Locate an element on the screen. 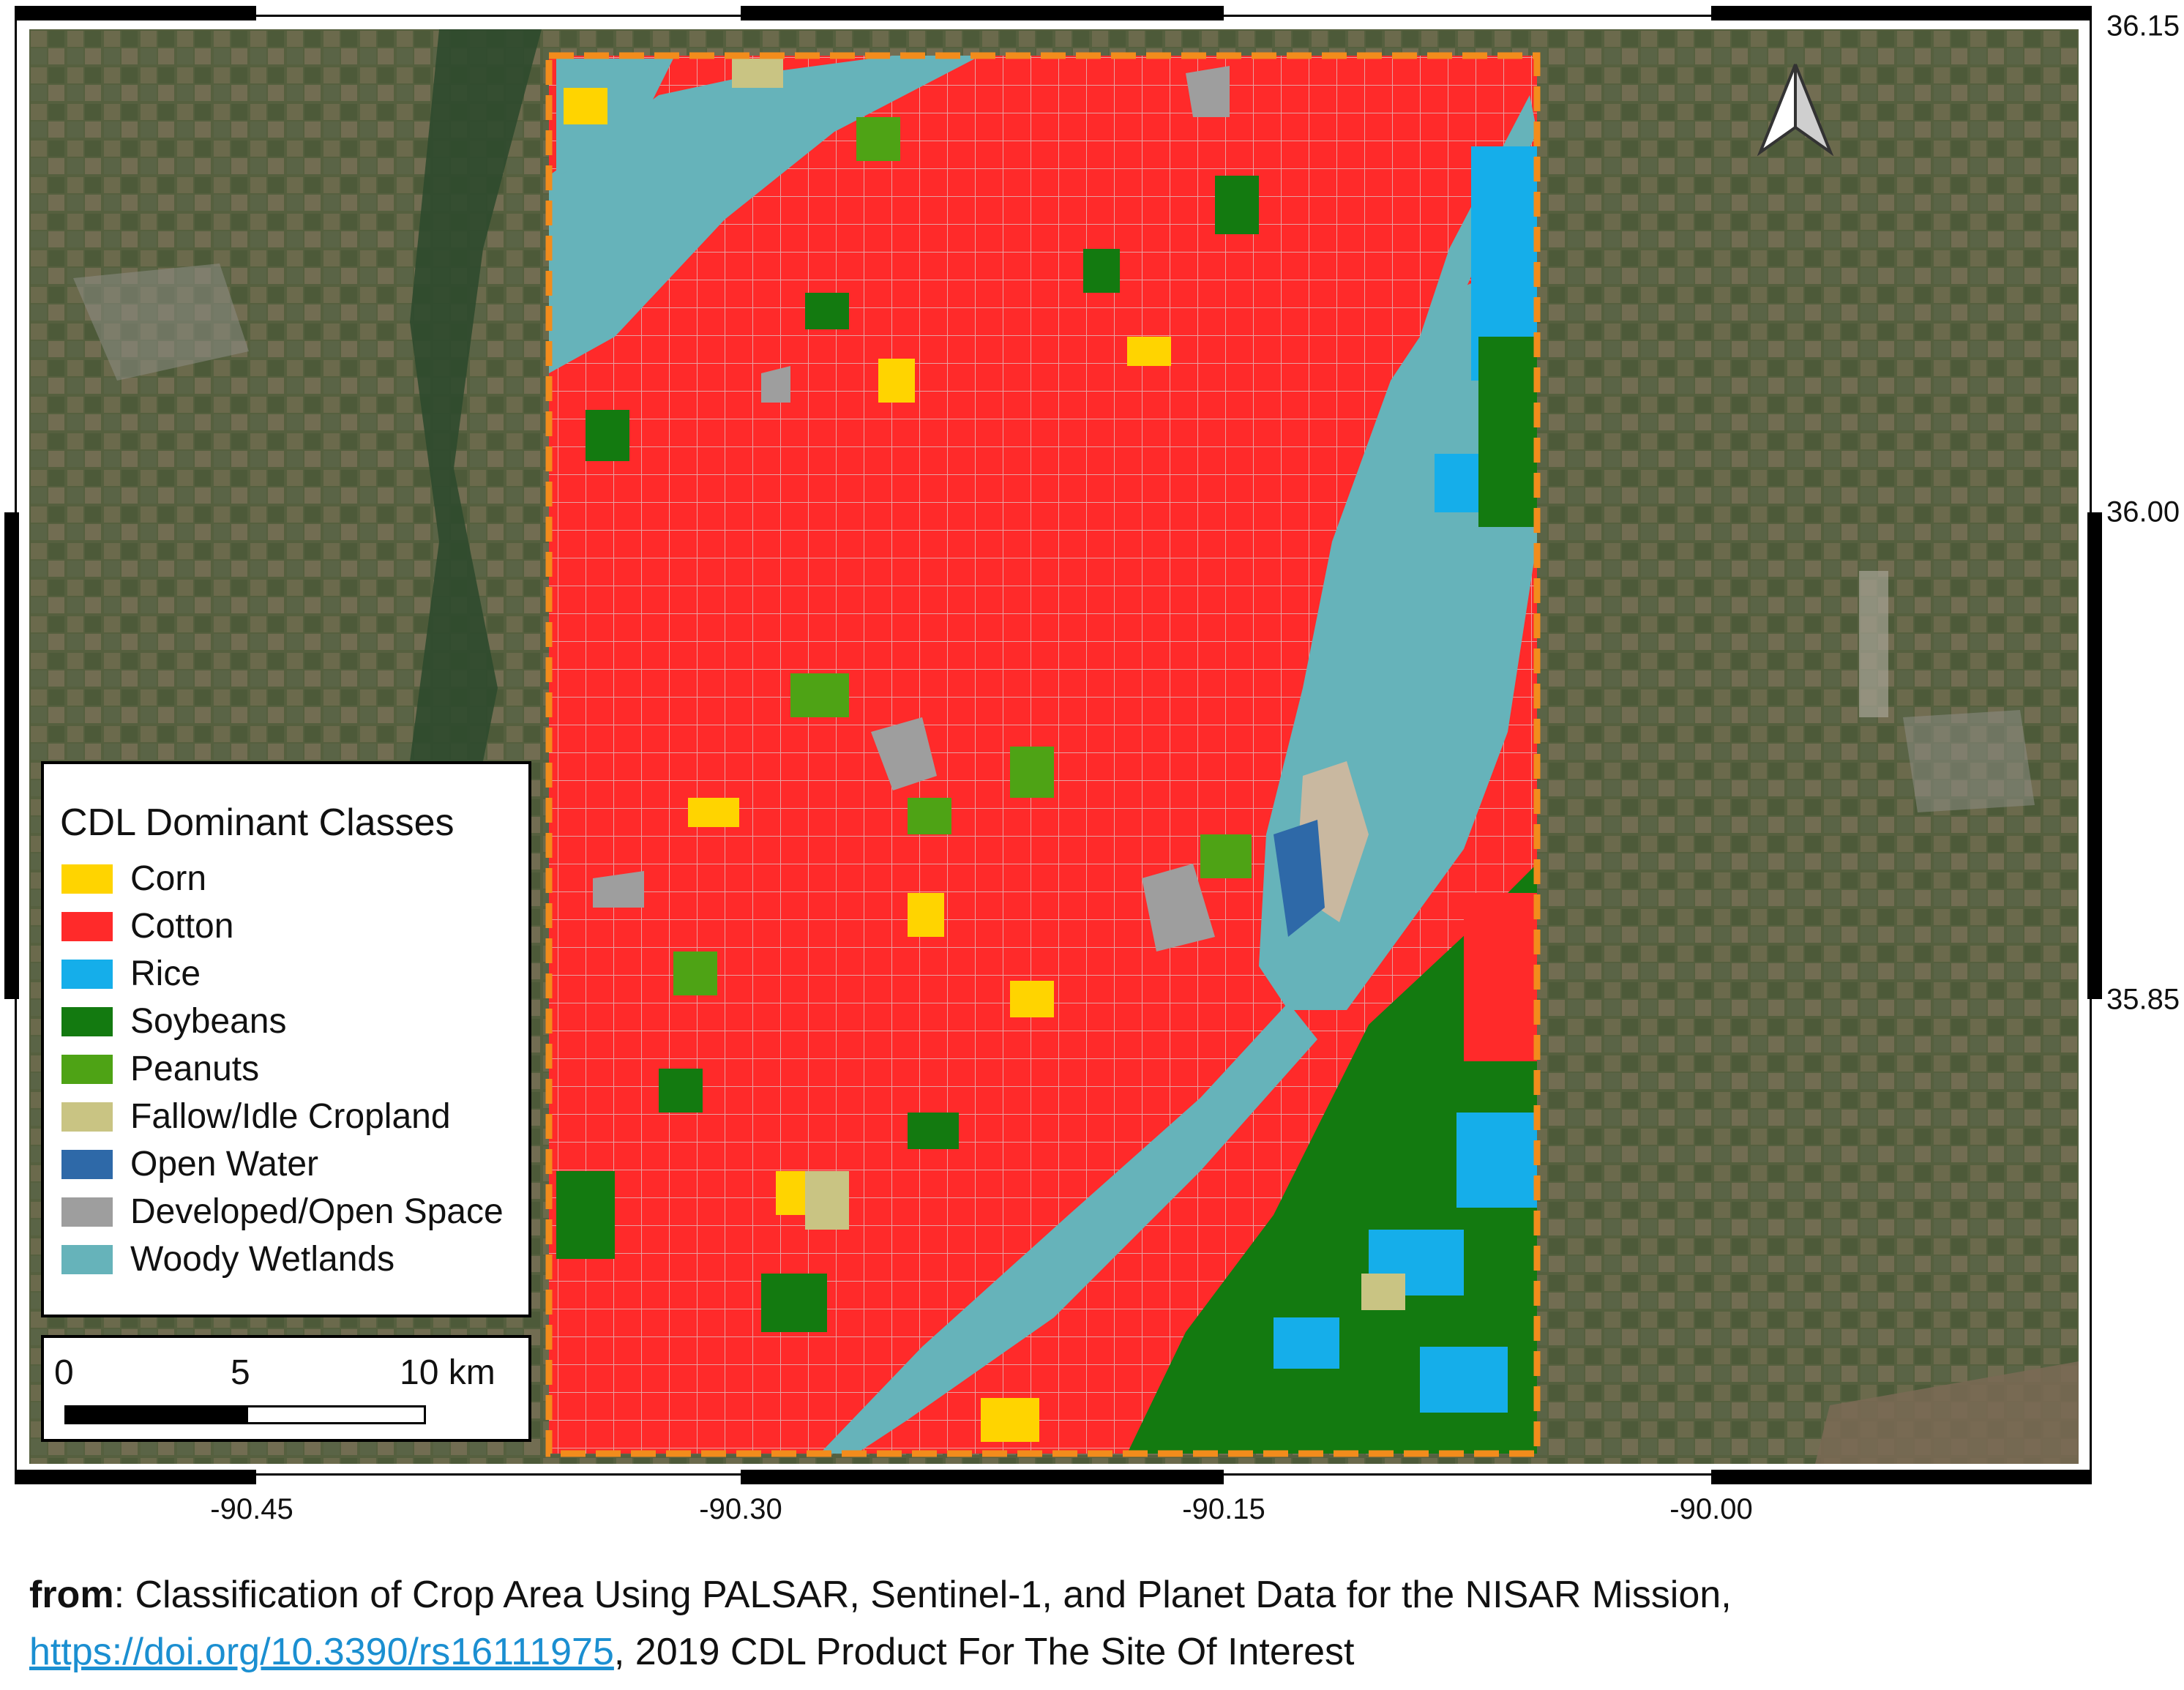 This screenshot has width=2184, height=1690. peanut-field-c is located at coordinates (930, 816).